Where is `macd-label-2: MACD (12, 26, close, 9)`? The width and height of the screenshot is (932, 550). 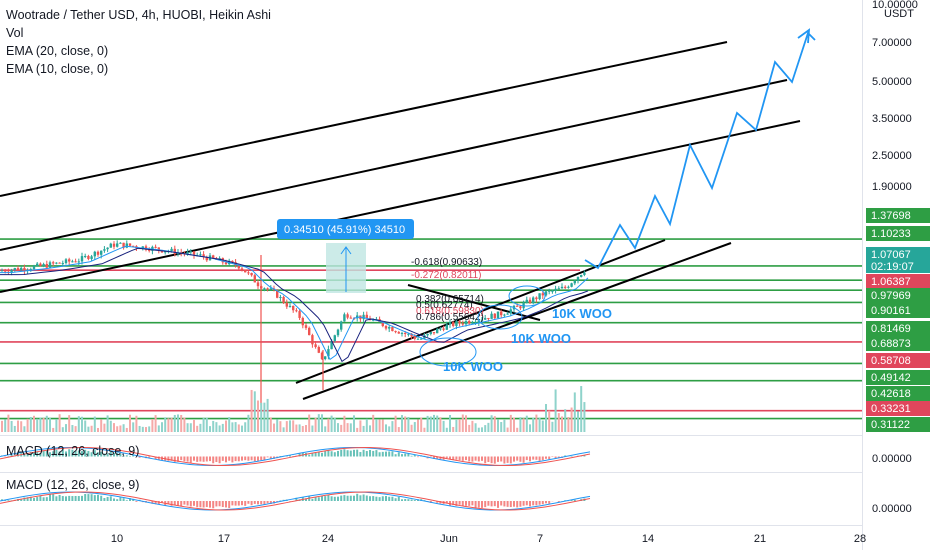
macd-label-2: MACD (12, 26, close, 9) is located at coordinates (73, 485).